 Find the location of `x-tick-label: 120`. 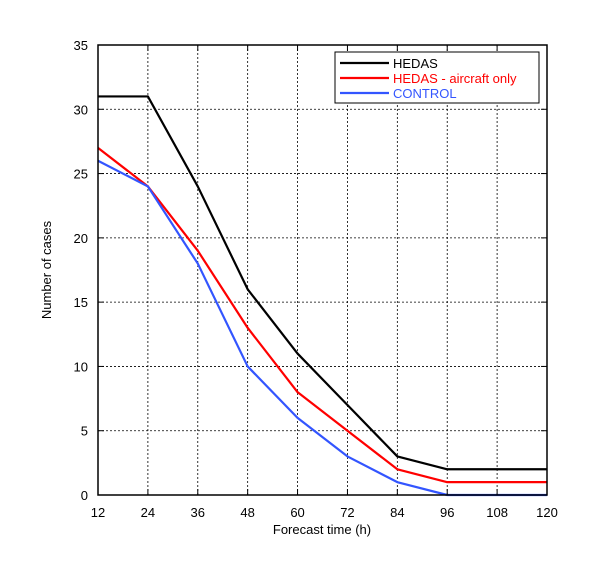

x-tick-label: 120 is located at coordinates (547, 512).